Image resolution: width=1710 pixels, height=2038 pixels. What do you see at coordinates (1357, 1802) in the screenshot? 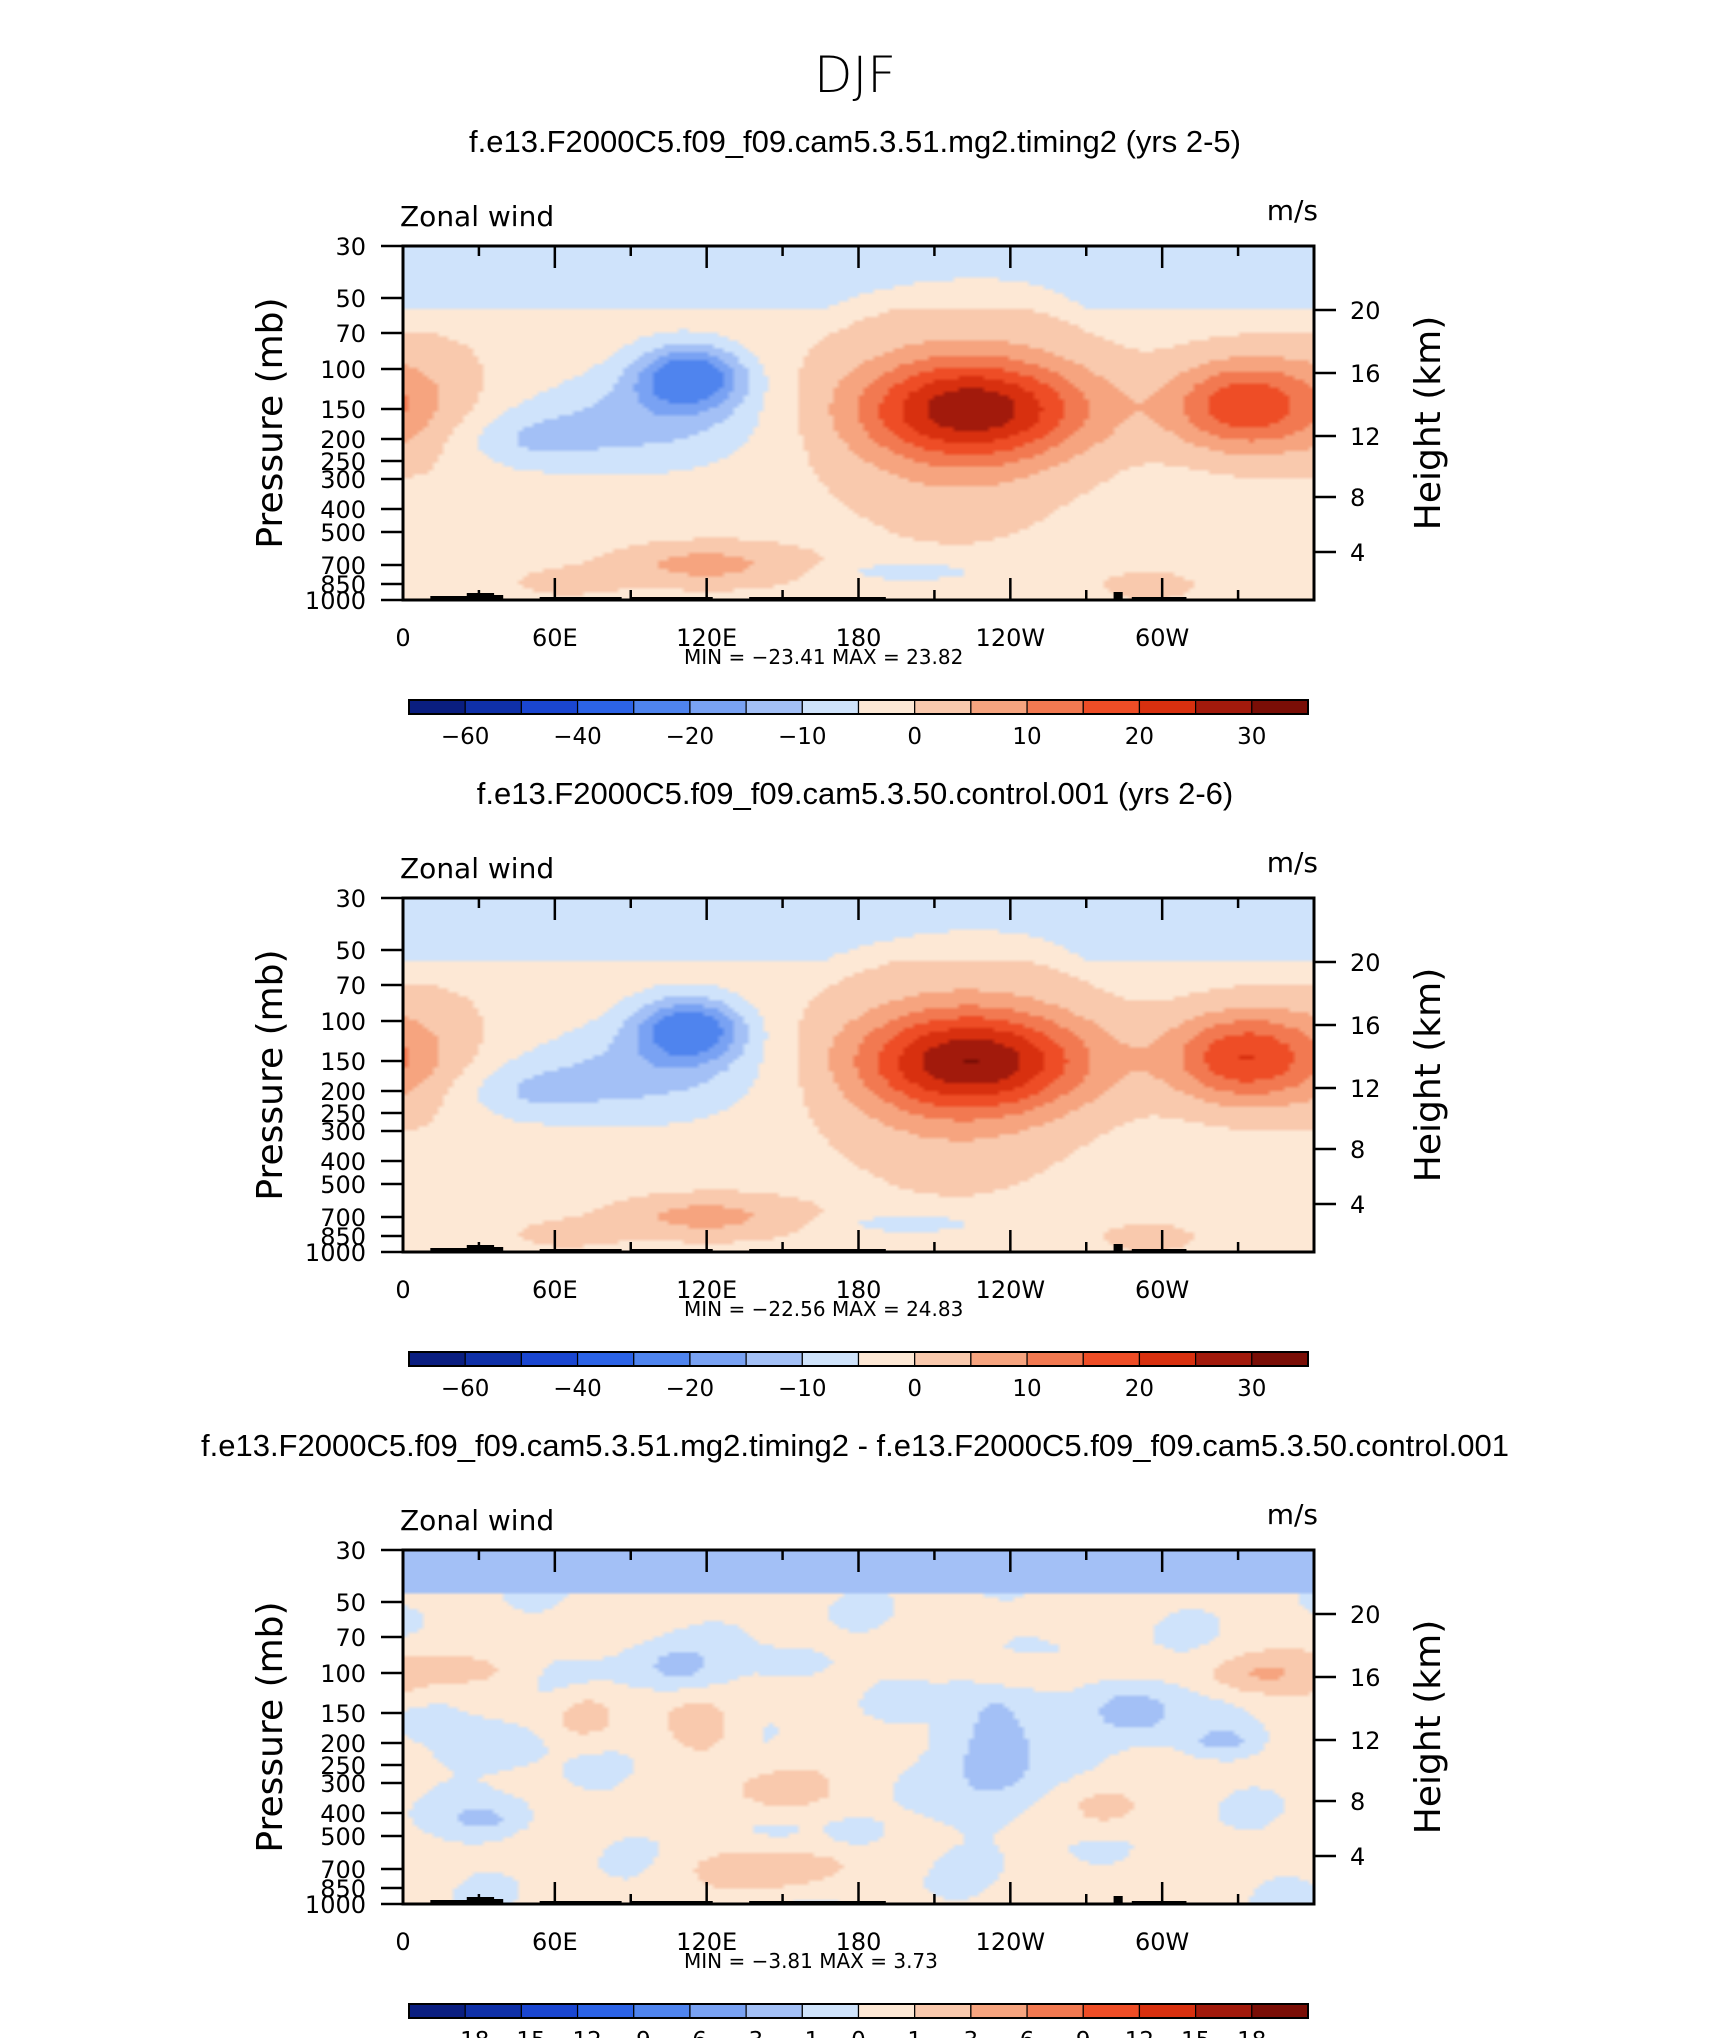
I see `y2-tick-label: 8` at bounding box center [1357, 1802].